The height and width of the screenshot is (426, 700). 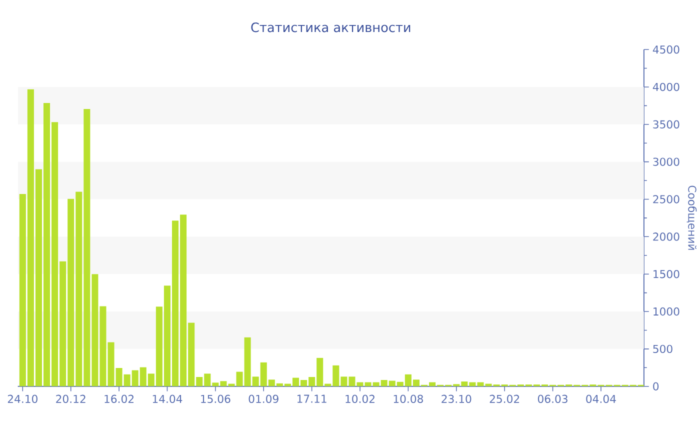 I want to click on x-tick-label: 20.12, so click(x=71, y=399).